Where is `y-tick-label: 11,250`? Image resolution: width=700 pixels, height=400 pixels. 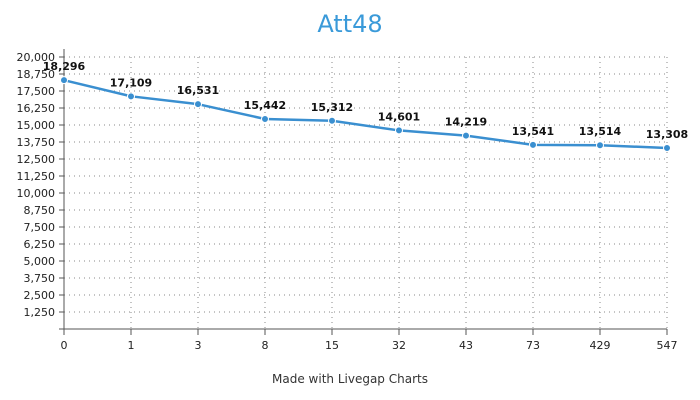
y-tick-label: 11,250 is located at coordinates (36, 176).